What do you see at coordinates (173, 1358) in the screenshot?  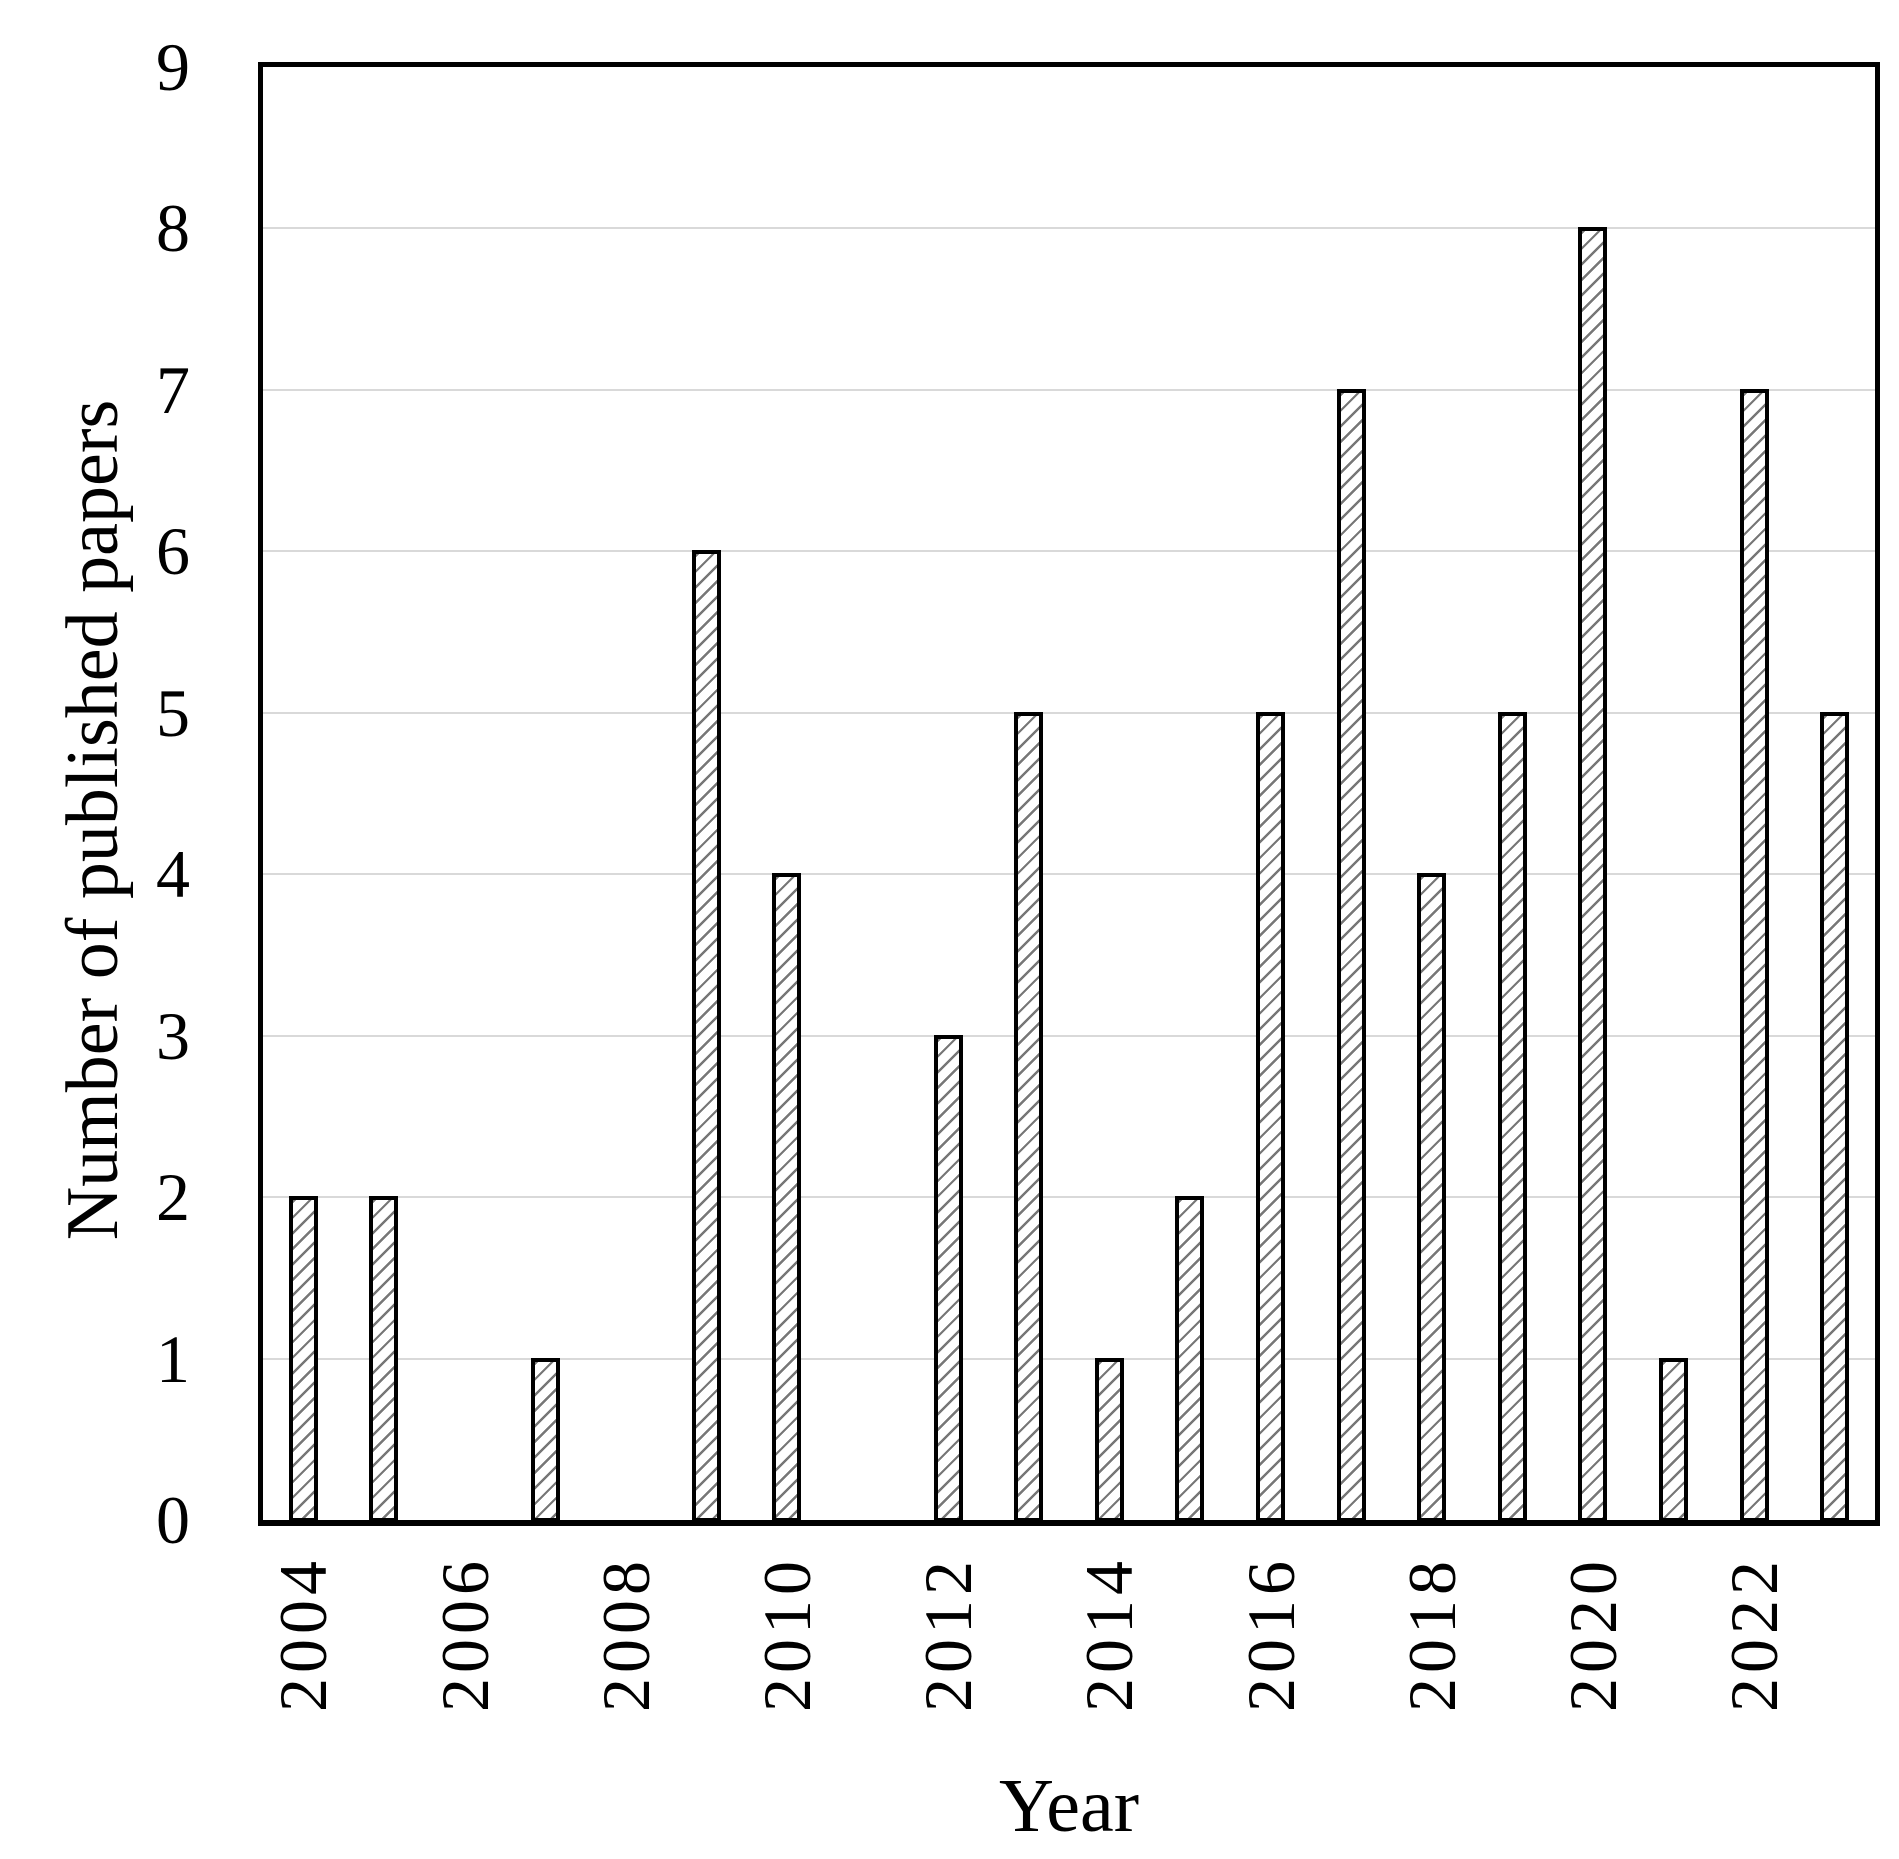 I see `y-axis-tick-label: 1` at bounding box center [173, 1358].